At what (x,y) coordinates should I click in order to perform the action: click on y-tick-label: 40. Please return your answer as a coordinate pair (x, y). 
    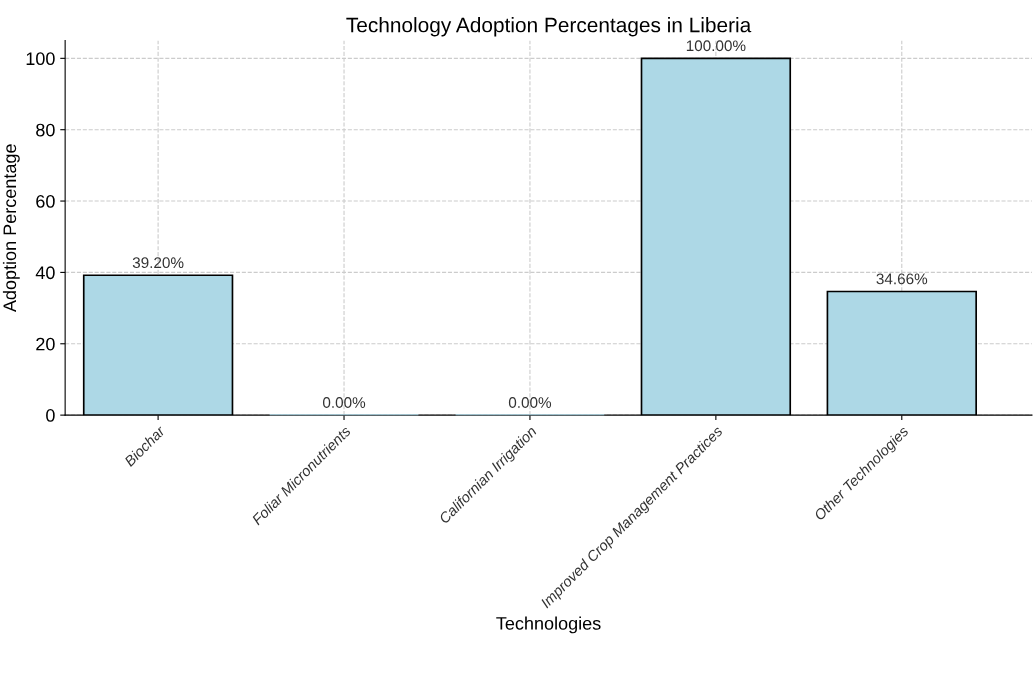
    Looking at the image, I should click on (45, 273).